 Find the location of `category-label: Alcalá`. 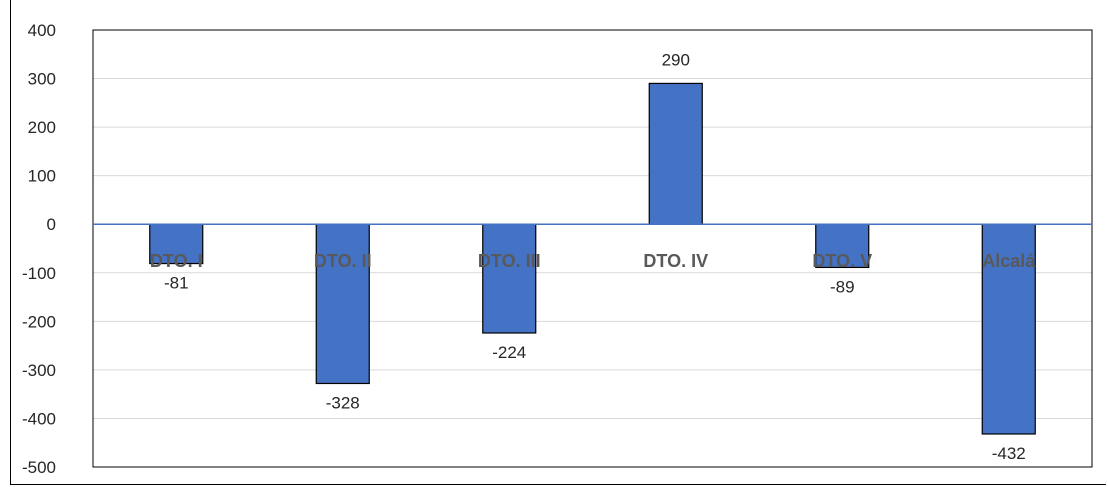

category-label: Alcalá is located at coordinates (1009, 261).